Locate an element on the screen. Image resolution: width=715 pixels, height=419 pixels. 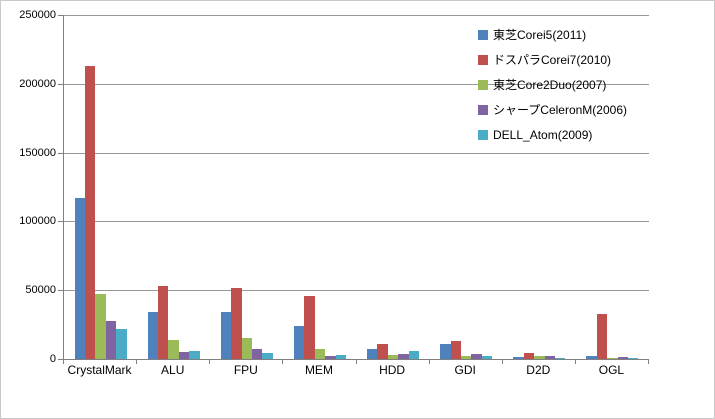
x-axis-category-label: ALU is located at coordinates (173, 370).